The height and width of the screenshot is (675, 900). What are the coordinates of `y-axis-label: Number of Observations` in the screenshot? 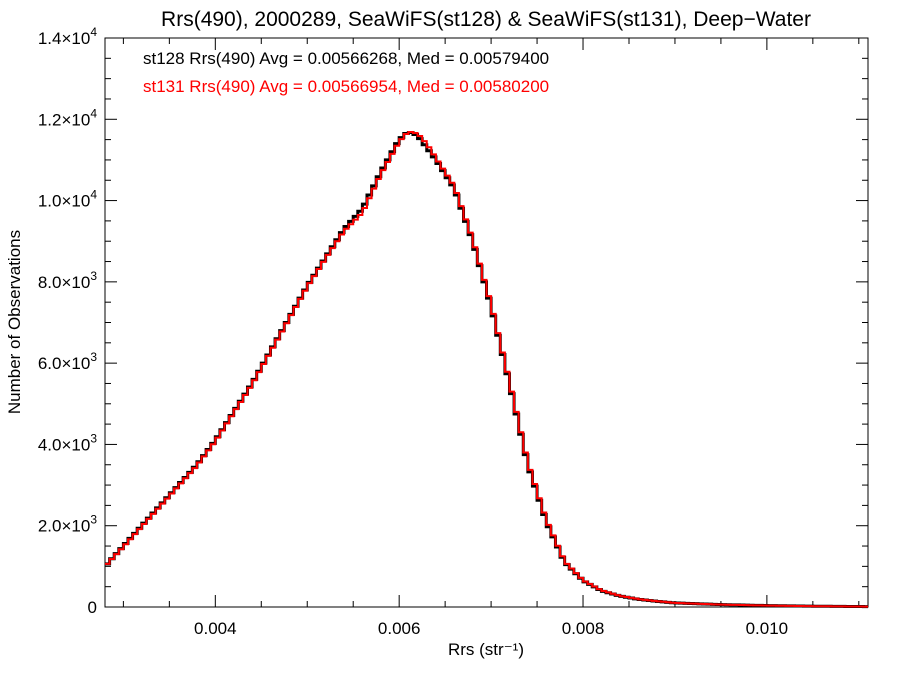 It's located at (14, 322).